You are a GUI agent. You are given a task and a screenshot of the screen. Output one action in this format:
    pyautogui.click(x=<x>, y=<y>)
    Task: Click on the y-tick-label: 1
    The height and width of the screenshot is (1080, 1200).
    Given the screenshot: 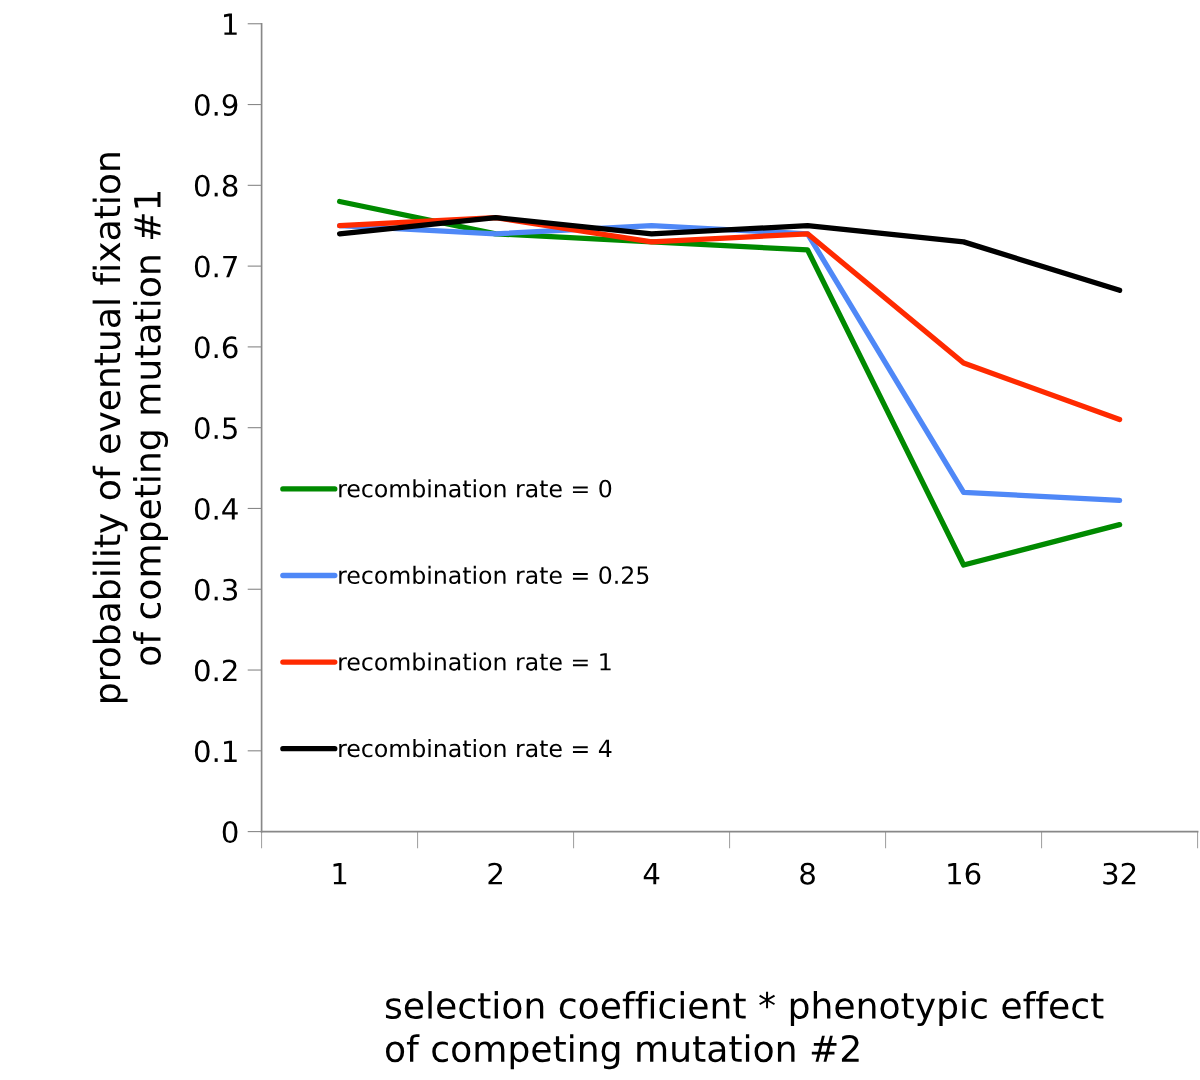 What is the action you would take?
    pyautogui.click(x=230, y=24)
    